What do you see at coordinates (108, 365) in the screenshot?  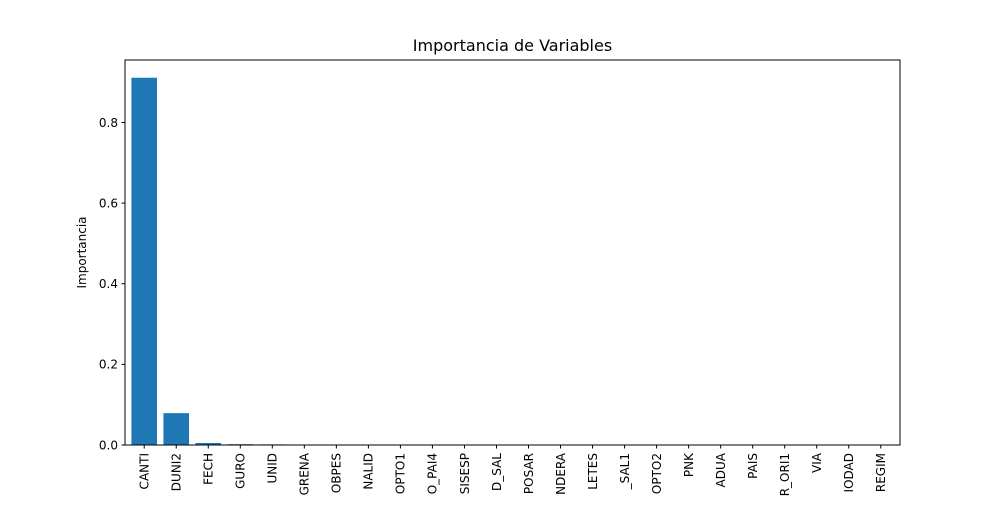 I see `y-tick-label: 0.2` at bounding box center [108, 365].